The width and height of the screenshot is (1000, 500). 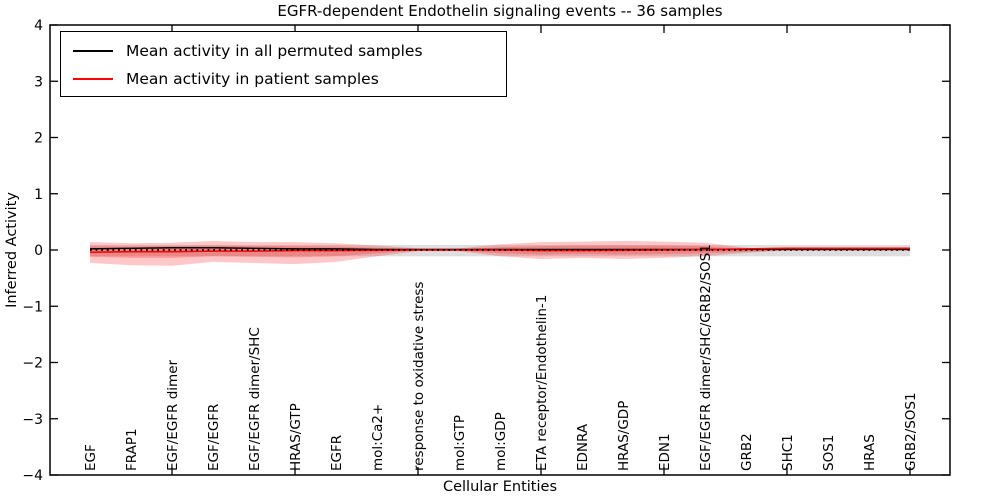 What do you see at coordinates (829, 453) in the screenshot?
I see `x-category-label: SOS1` at bounding box center [829, 453].